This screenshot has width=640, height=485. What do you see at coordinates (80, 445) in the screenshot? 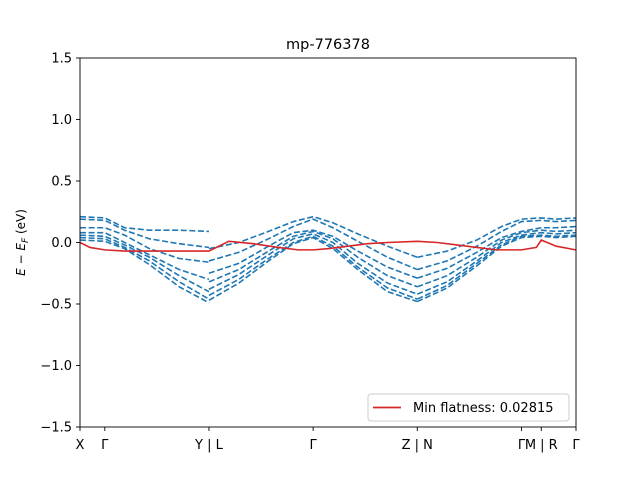
I see `x-tick-label: X` at bounding box center [80, 445].